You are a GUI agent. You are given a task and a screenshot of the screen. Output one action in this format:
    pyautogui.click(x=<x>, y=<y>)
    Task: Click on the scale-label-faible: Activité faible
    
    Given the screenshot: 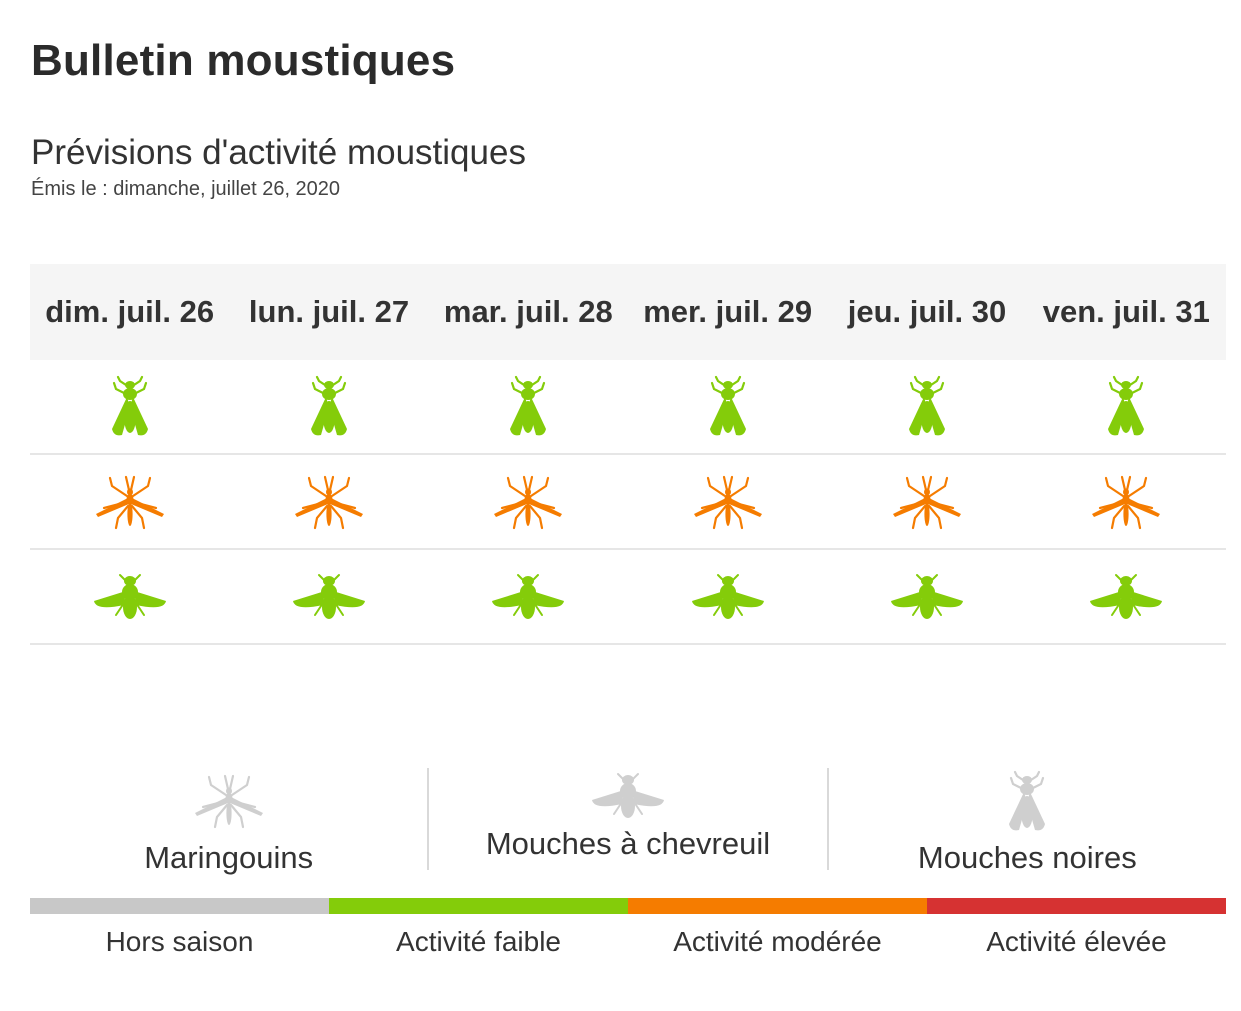 What is the action you would take?
    pyautogui.click(x=478, y=941)
    